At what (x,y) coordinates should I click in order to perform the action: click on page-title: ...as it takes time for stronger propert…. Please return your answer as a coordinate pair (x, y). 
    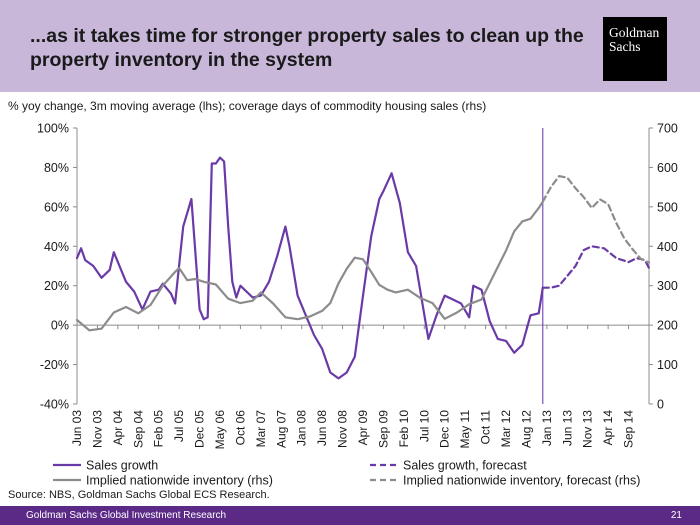
    Looking at the image, I should click on (307, 48).